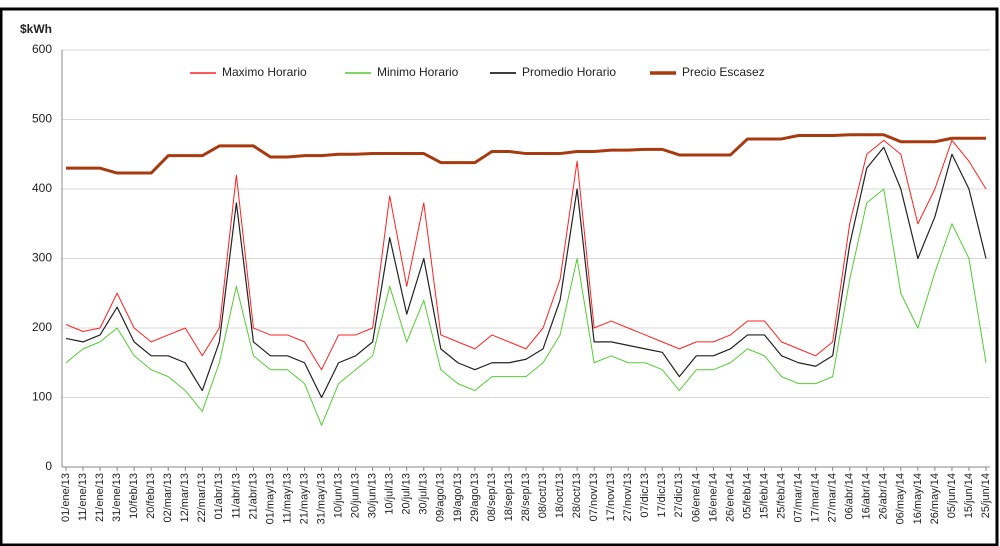 The image size is (1000, 546). I want to click on x-tick-label: 17/dic/13, so click(662, 495).